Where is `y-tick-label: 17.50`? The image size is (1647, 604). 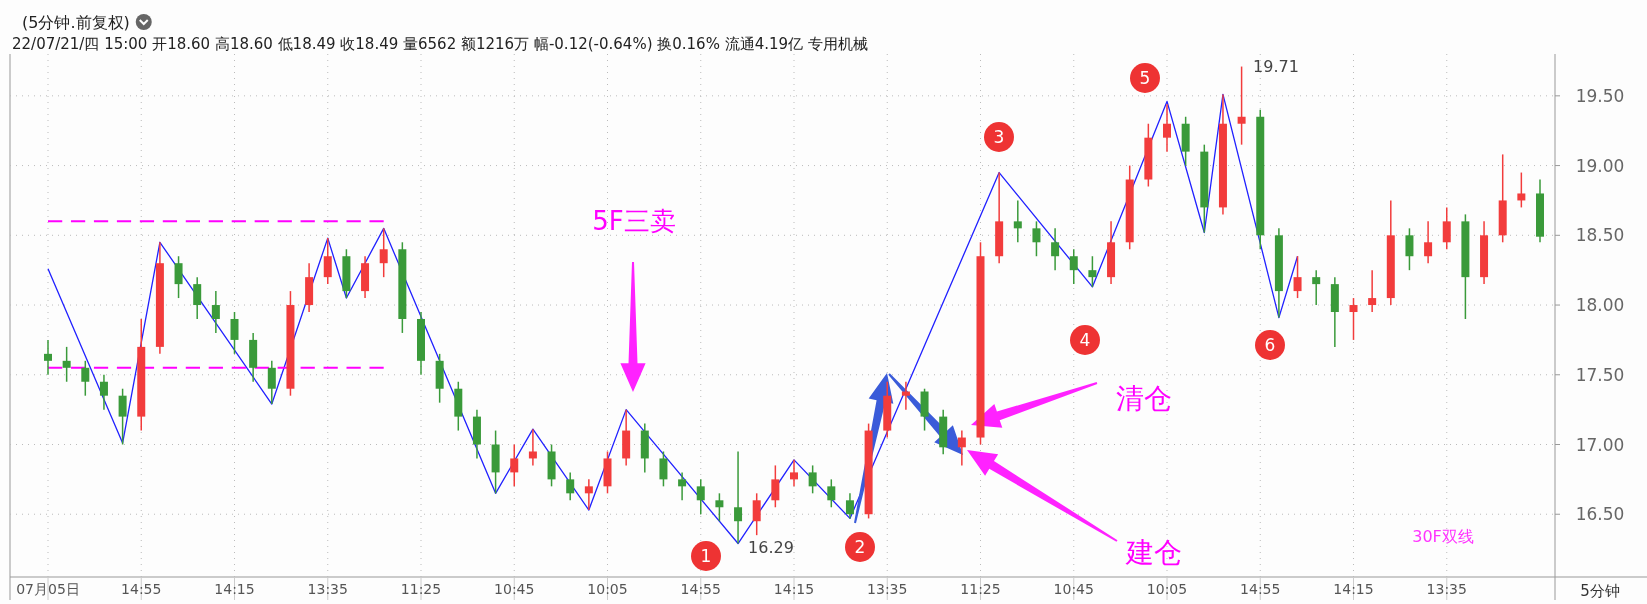 y-tick-label: 17.50 is located at coordinates (1600, 374).